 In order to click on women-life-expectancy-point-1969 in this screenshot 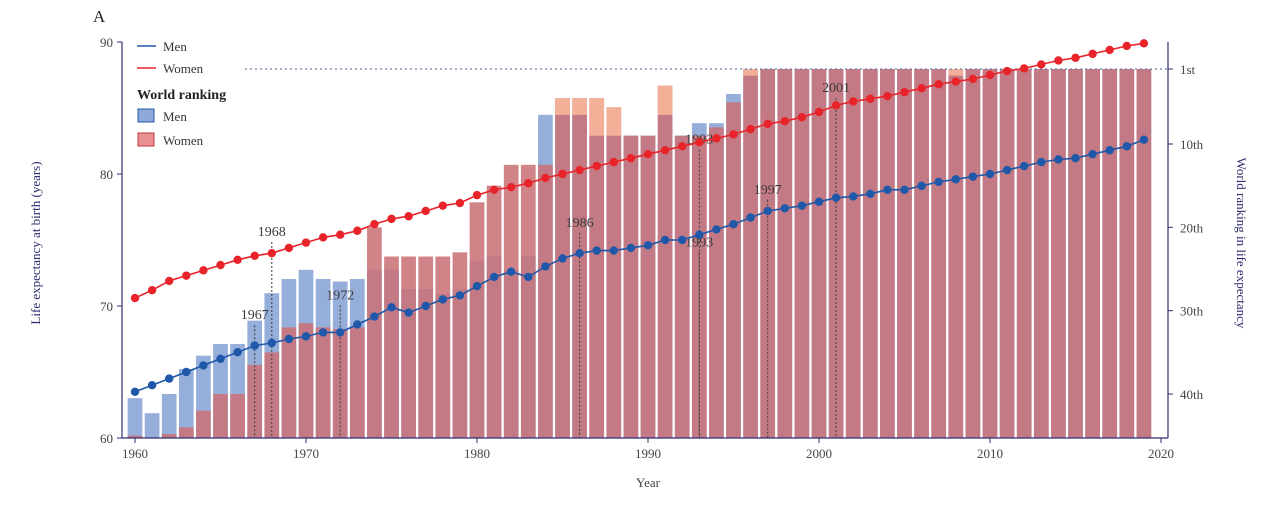, I will do `click(289, 248)`.